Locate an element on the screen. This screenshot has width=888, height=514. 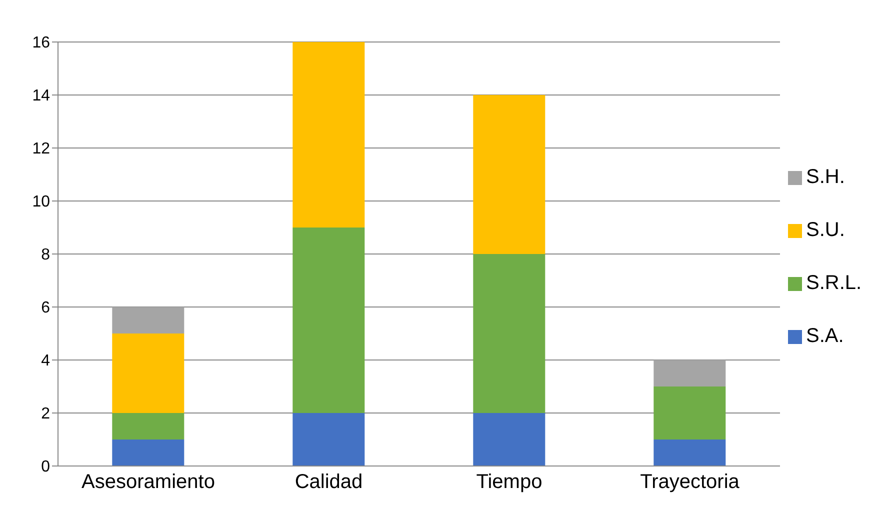
y-tick-label: 2 is located at coordinates (45, 414).